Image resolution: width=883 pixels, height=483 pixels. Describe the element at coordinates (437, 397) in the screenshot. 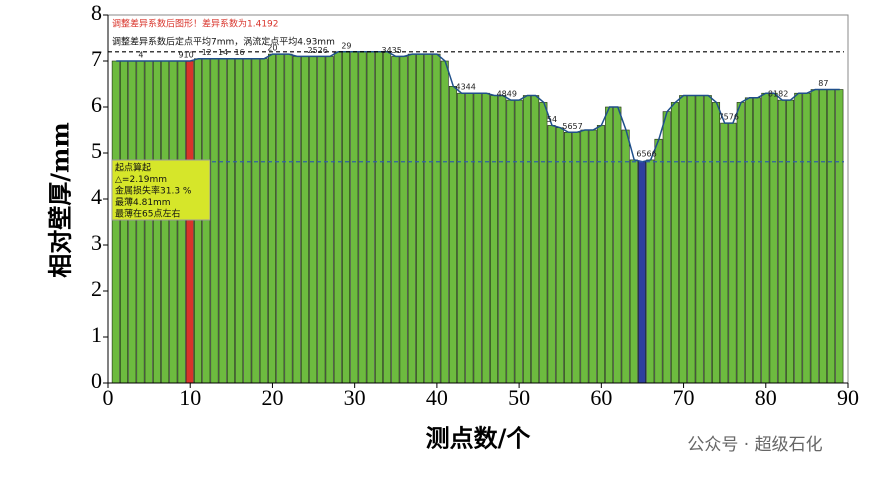

I see `x-tick-label: 40` at that location.